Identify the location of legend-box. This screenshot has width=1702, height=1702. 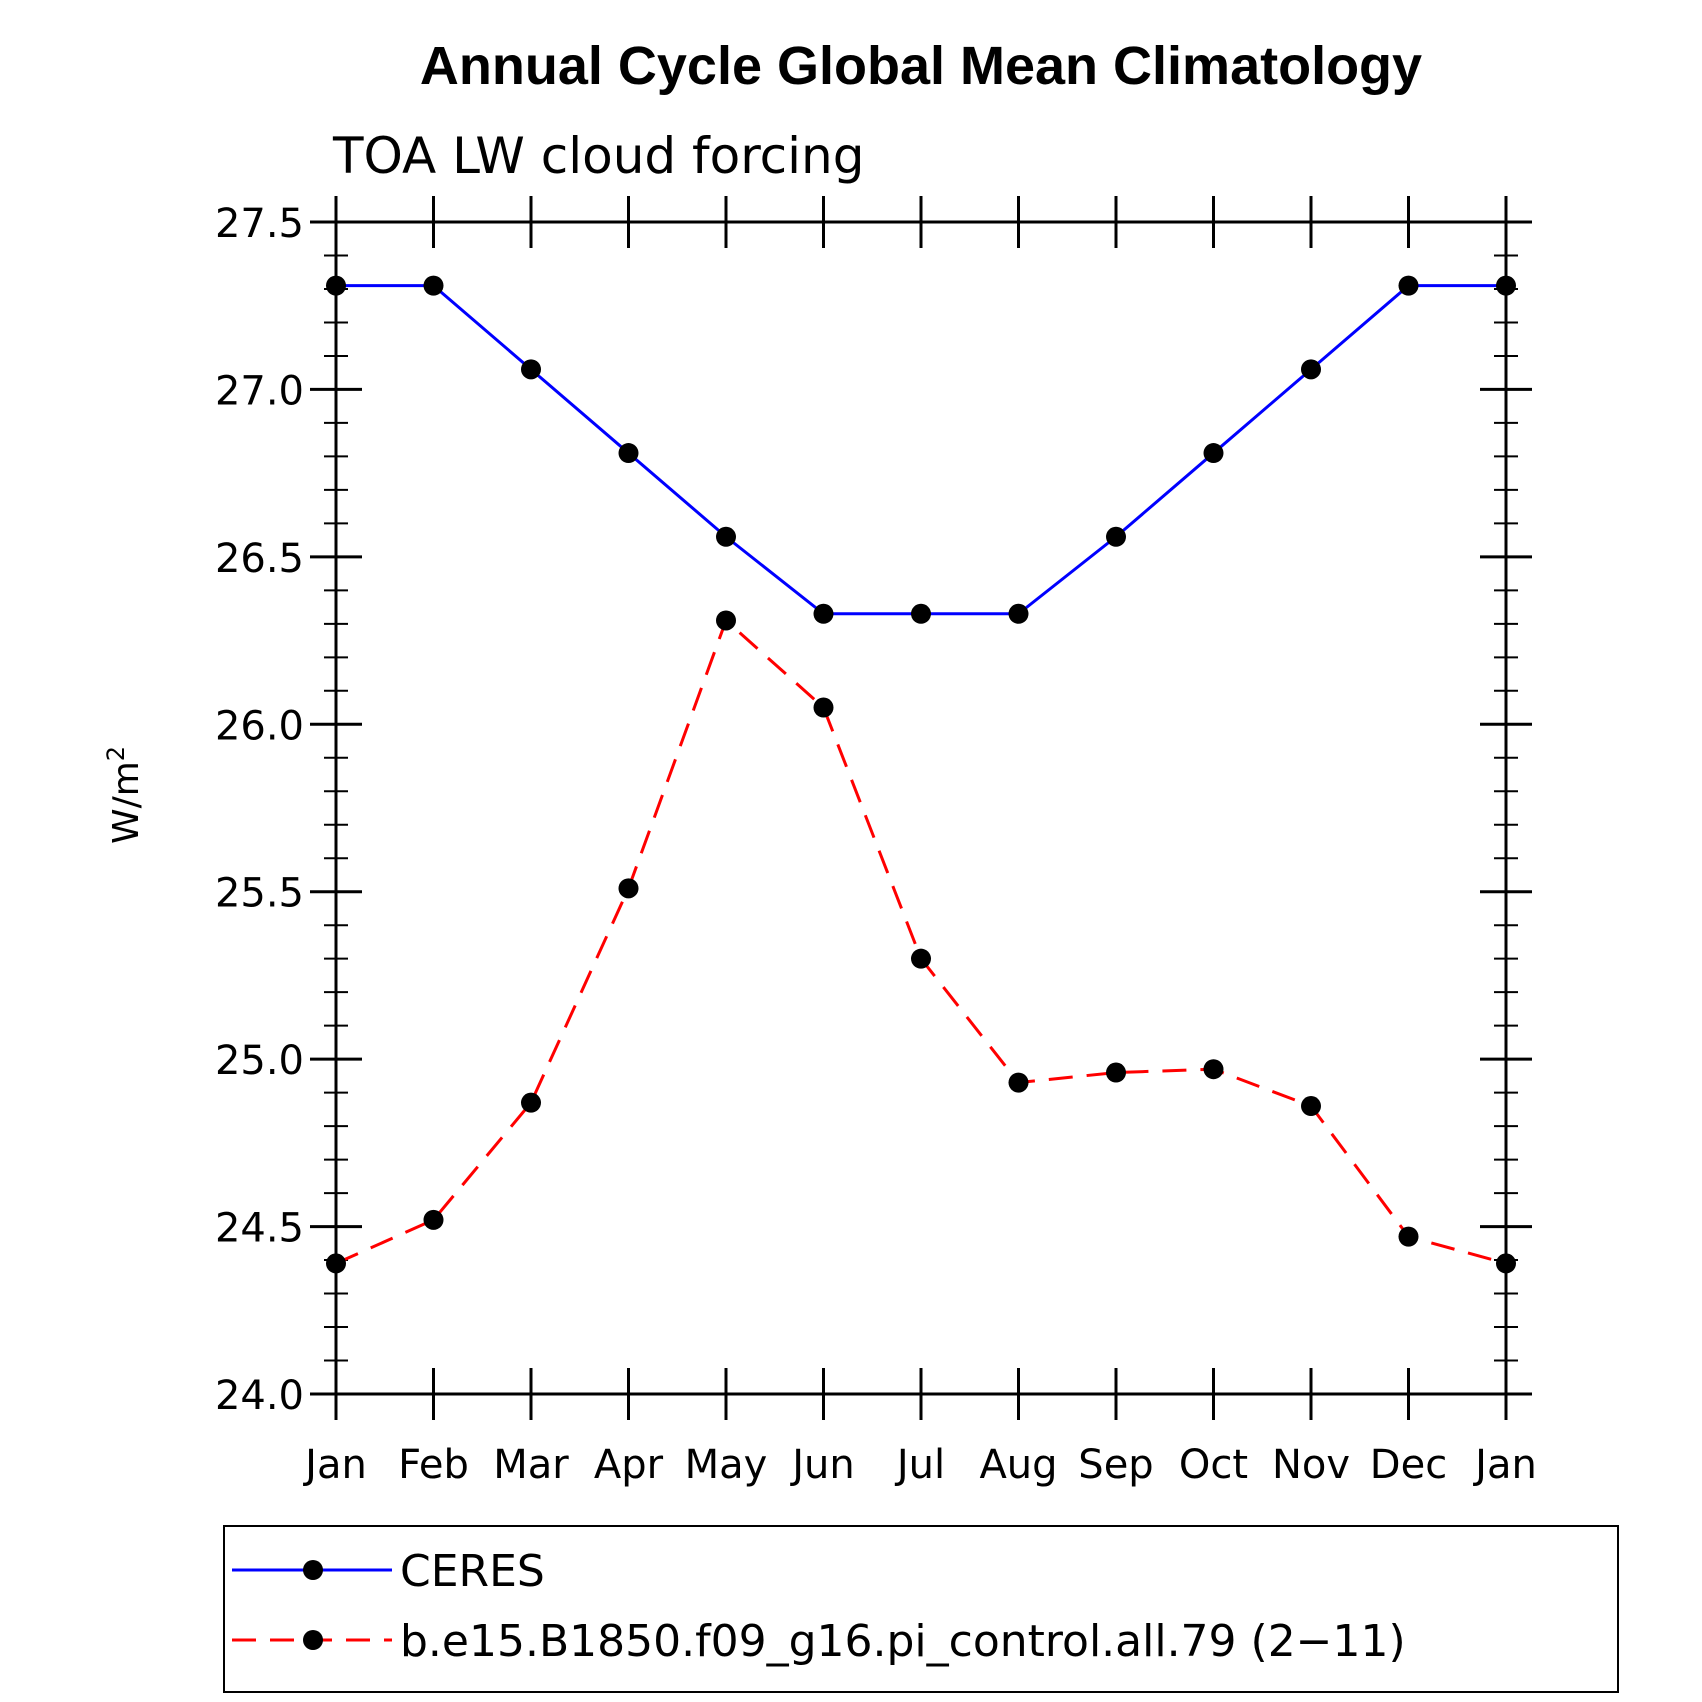
(921, 1609).